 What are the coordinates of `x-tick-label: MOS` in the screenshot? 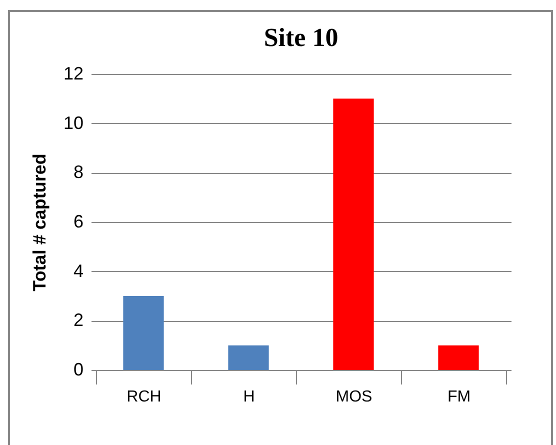 It's located at (354, 397).